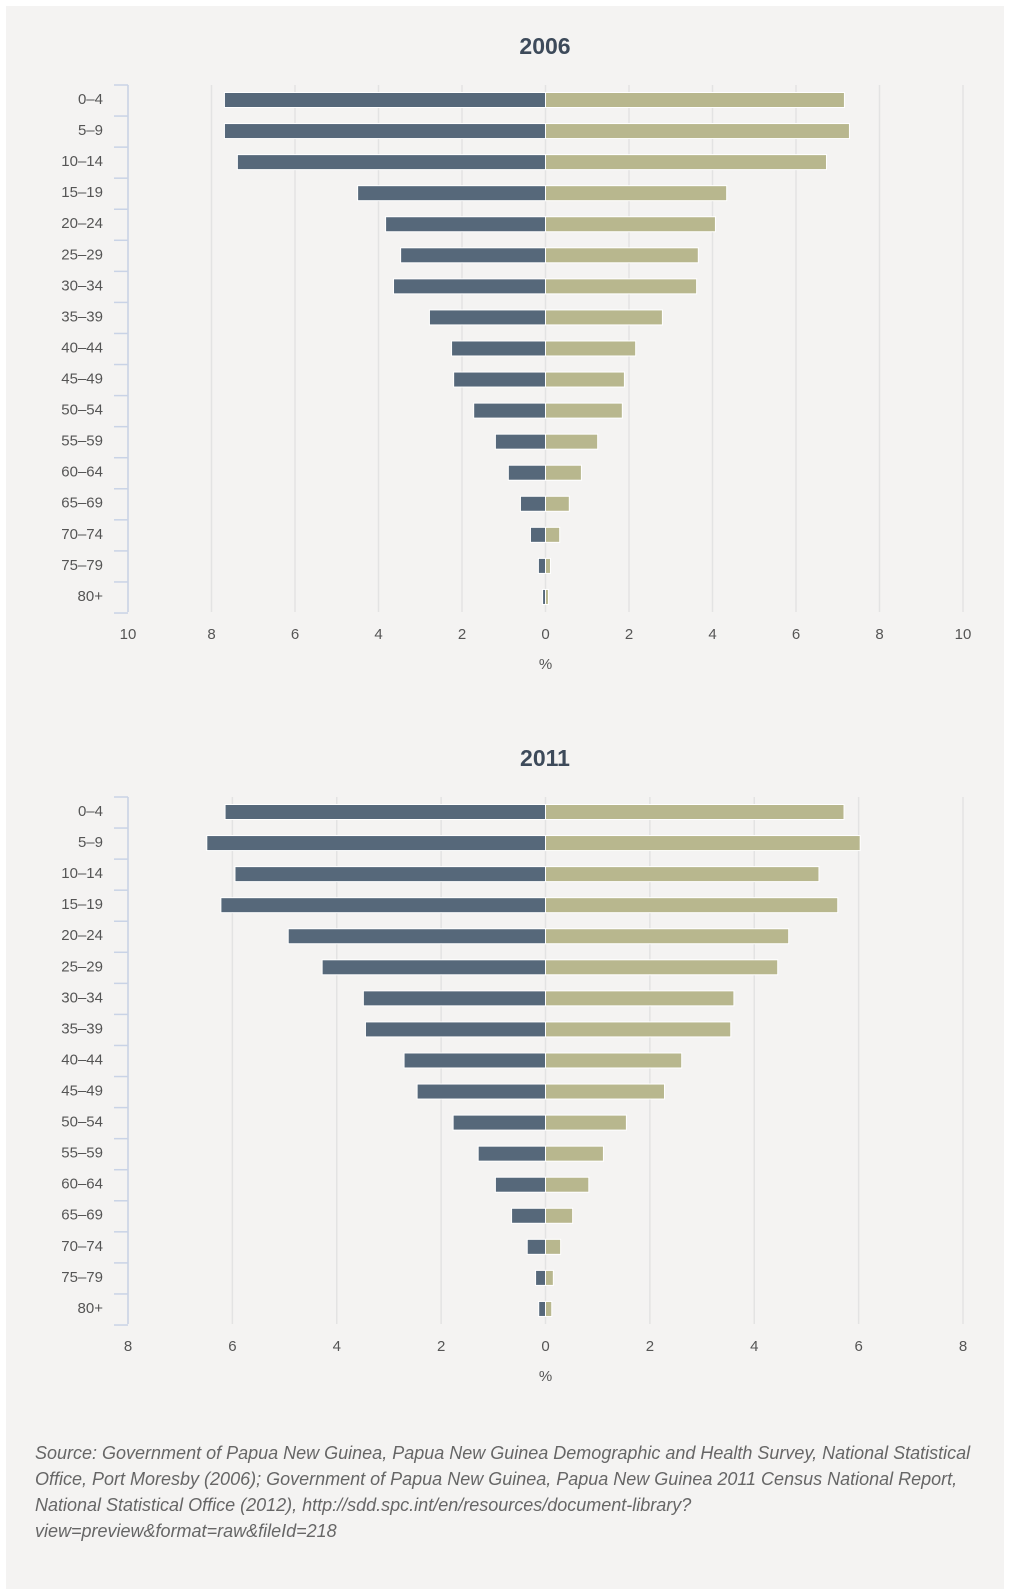  Describe the element at coordinates (82, 1153) in the screenshot. I see `y-tick-label: 55–59` at that location.